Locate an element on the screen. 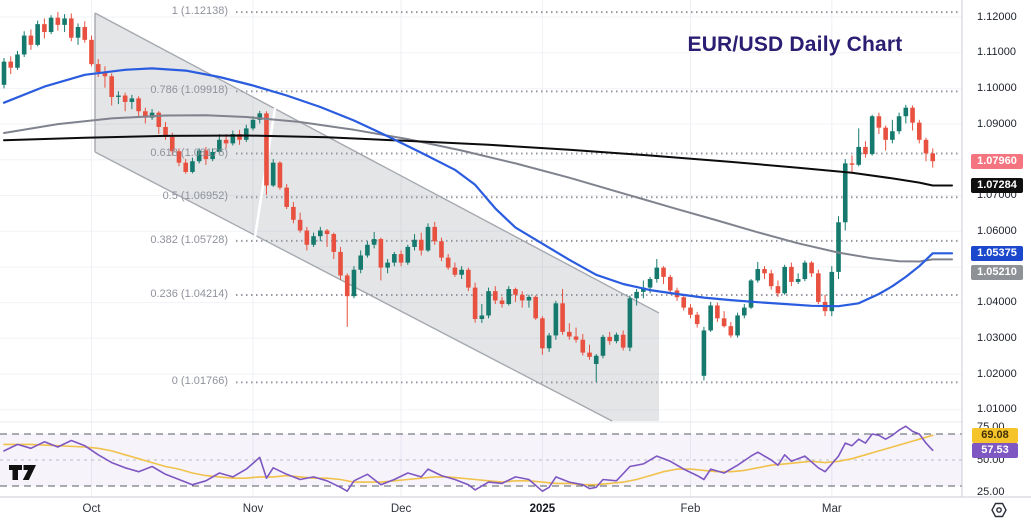 The width and height of the screenshot is (1031, 522). rsi-ma-line is located at coordinates (468, 460).